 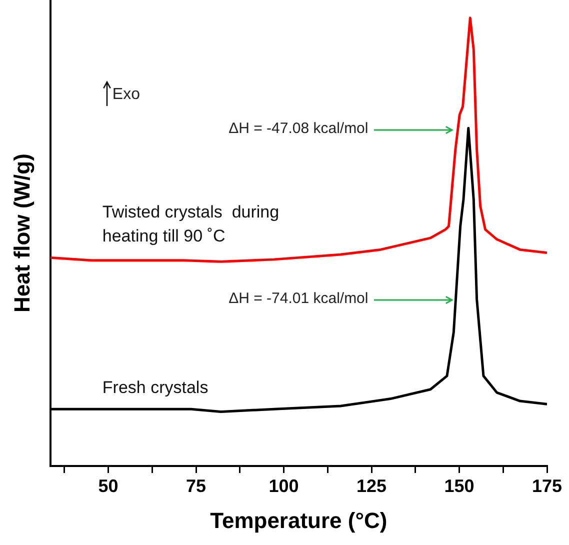 I want to click on annotation: Exo, so click(x=126, y=95).